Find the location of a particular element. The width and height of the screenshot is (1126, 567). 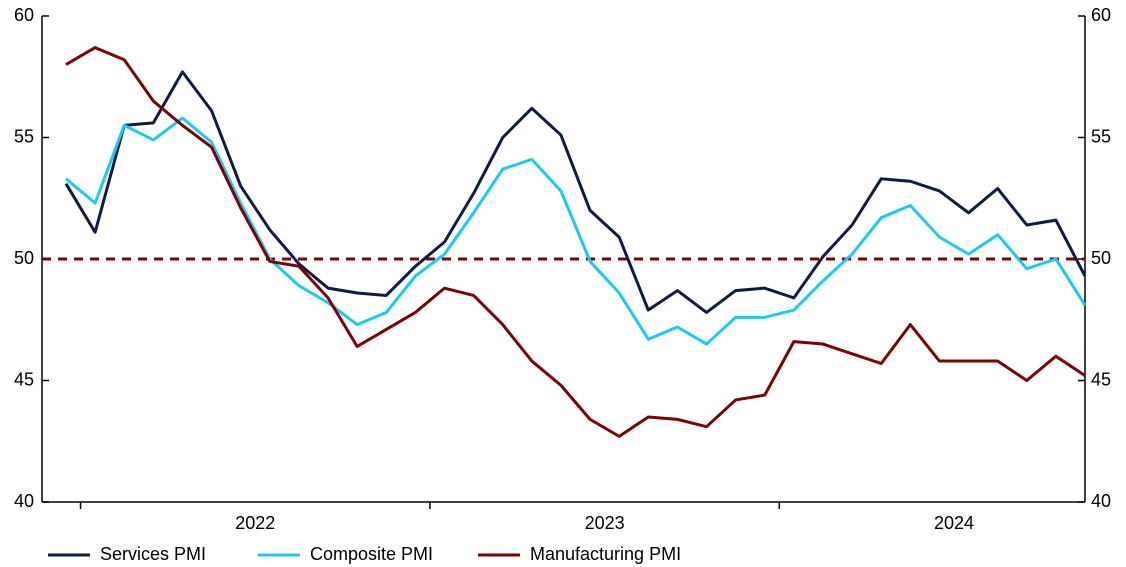

y2-tick-label: 45 is located at coordinates (1101, 379).